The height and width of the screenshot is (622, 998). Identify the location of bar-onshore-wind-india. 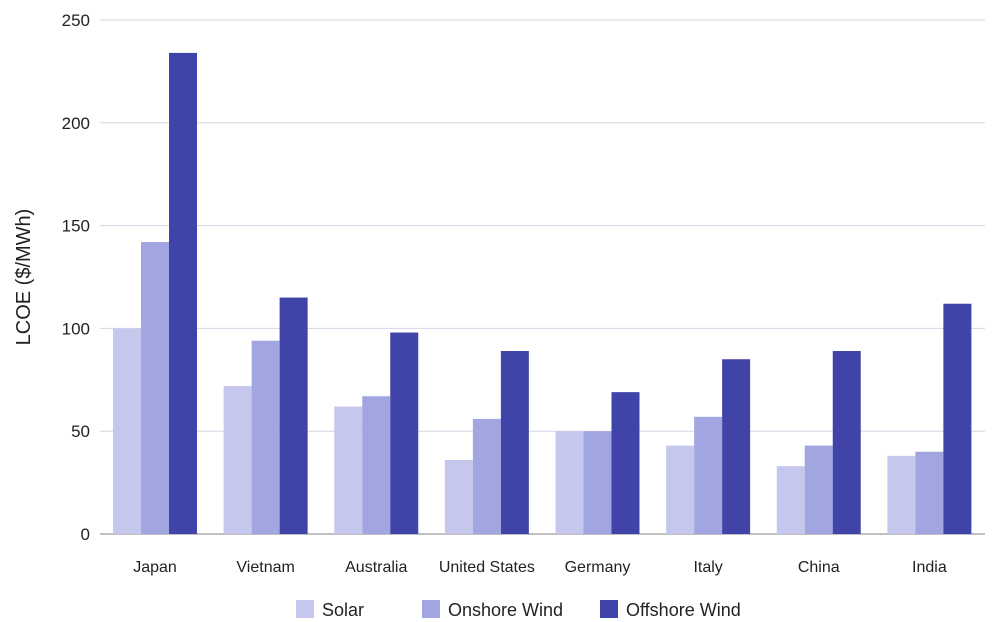
(929, 492).